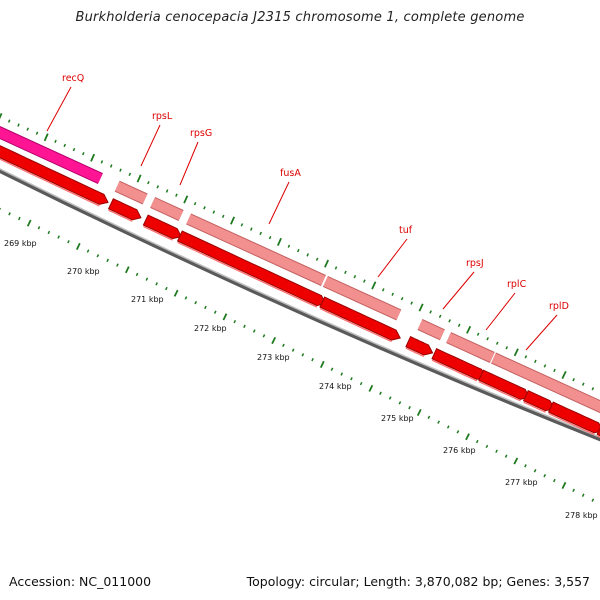  What do you see at coordinates (355, 325) in the screenshot?
I see `cds-arrow-tuf-highlight` at bounding box center [355, 325].